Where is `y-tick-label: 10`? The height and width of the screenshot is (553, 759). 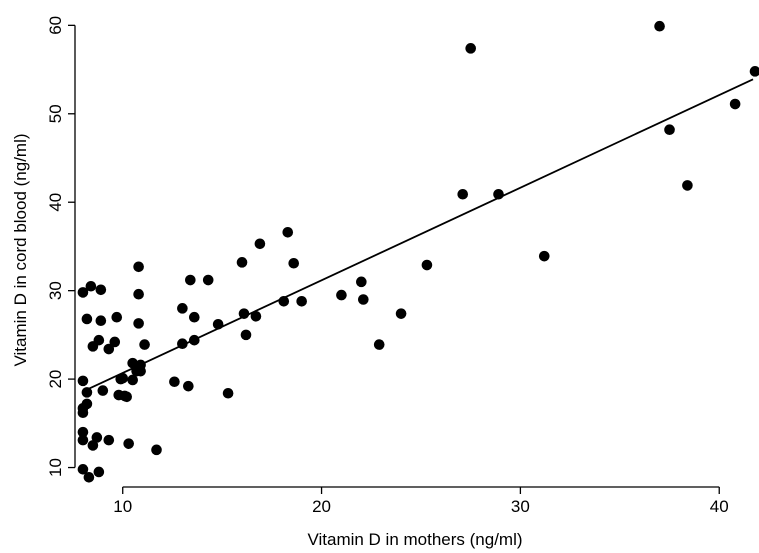 y-tick-label: 10 is located at coordinates (55, 467).